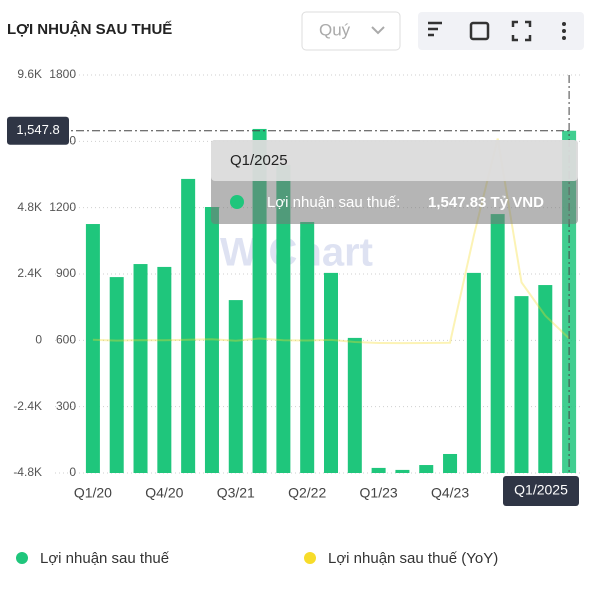 The width and height of the screenshot is (599, 591). I want to click on toolbar-icons, so click(497, 31).